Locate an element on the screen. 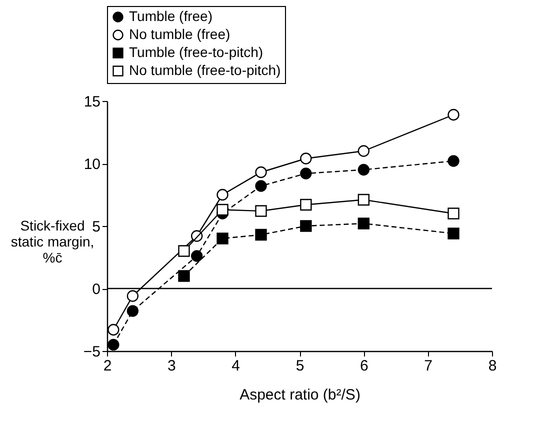 The width and height of the screenshot is (538, 428). x-tick-label: 5 is located at coordinates (300, 366).